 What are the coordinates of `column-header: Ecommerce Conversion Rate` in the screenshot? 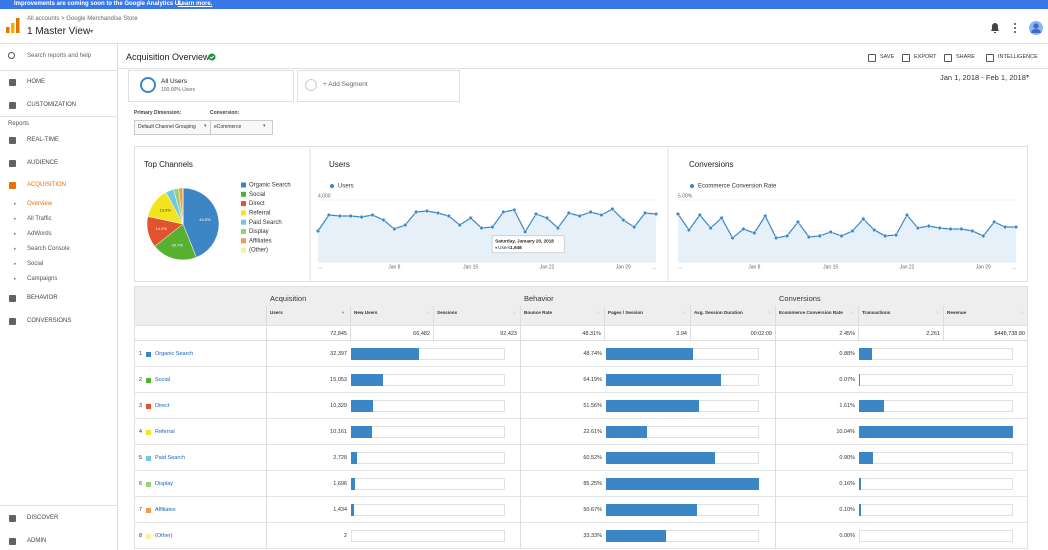 It's located at (811, 312).